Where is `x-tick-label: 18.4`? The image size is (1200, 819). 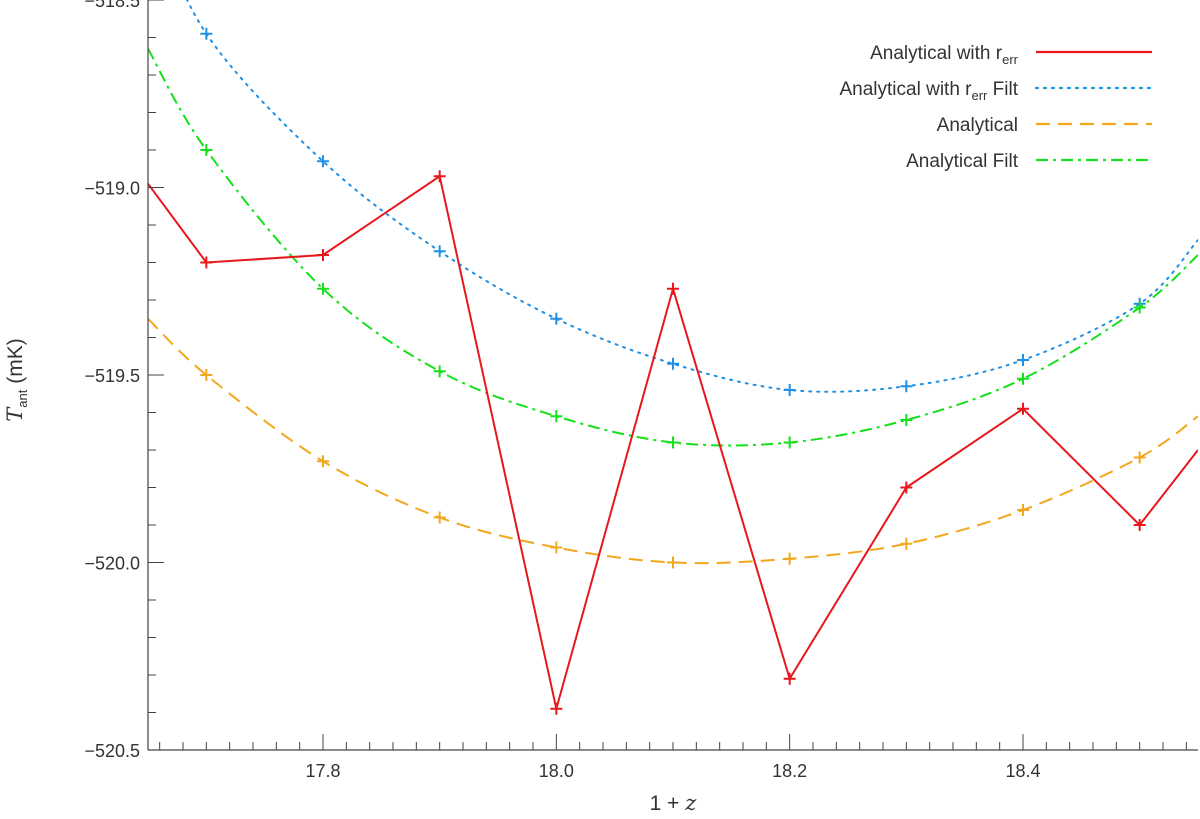
x-tick-label: 18.4 is located at coordinates (1022, 771).